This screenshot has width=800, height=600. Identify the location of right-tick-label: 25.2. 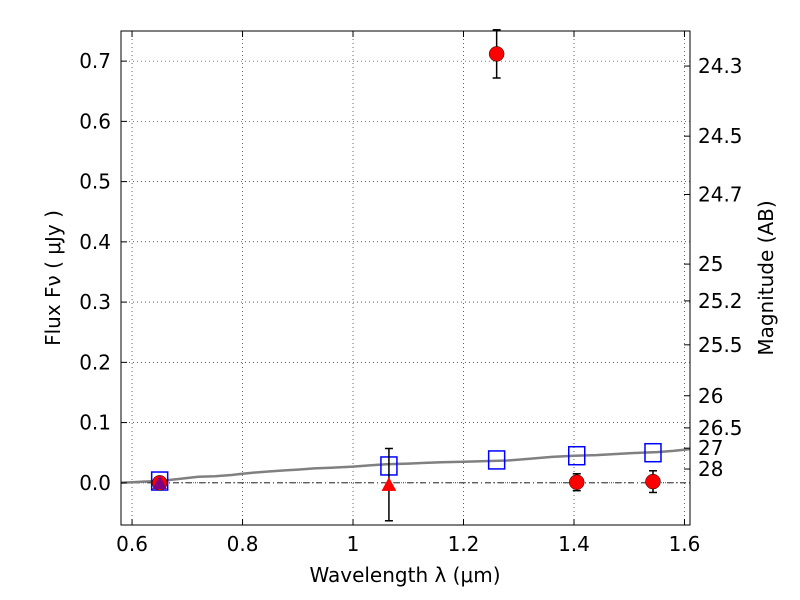
(720, 301).